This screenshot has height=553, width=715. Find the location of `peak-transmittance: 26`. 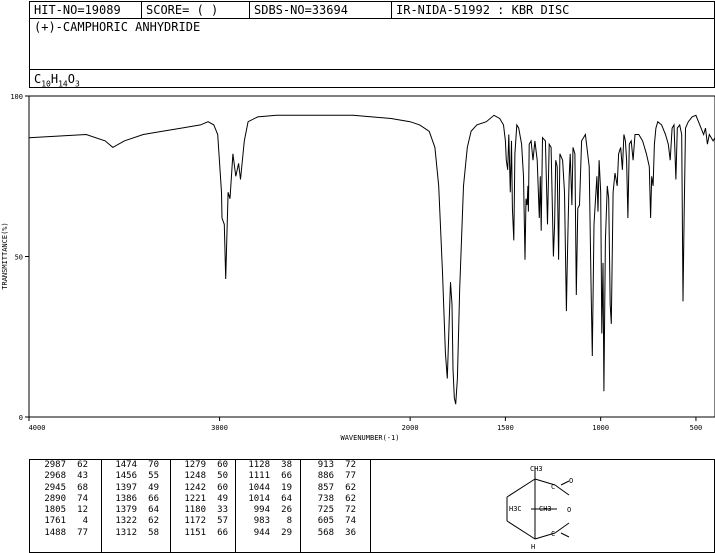

peak-transmittance: 26 is located at coordinates (286, 510).